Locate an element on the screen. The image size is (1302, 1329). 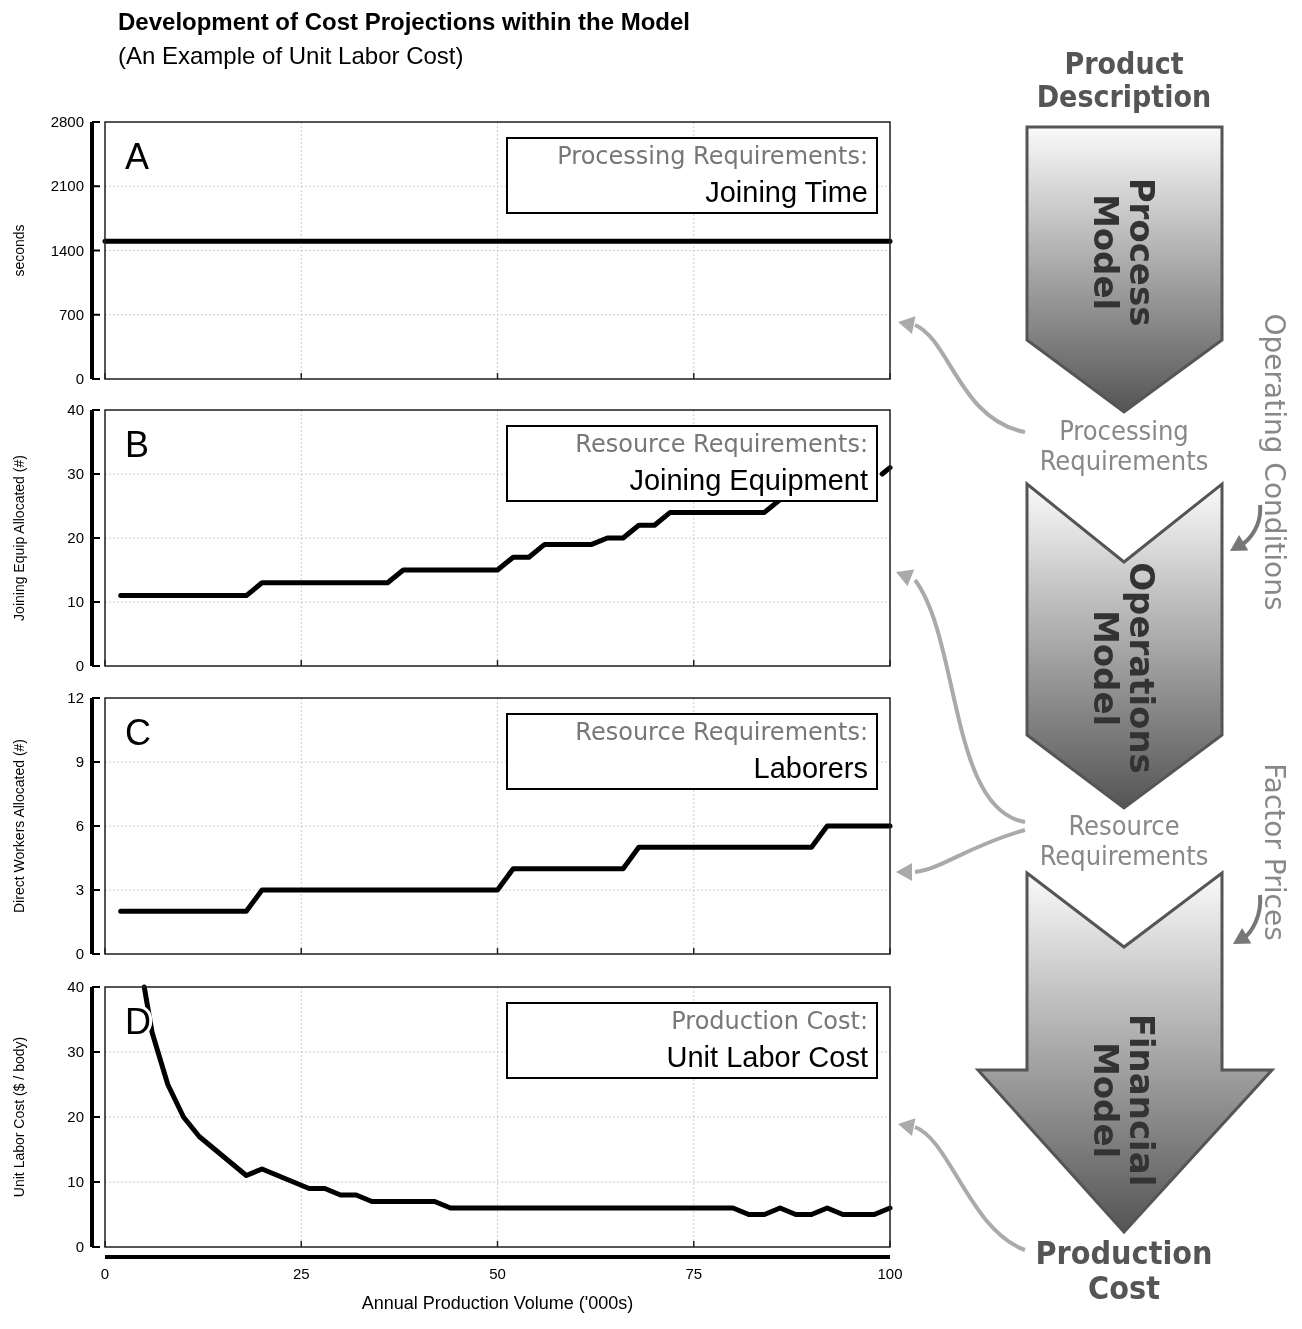
annotation: B is located at coordinates (137, 444).